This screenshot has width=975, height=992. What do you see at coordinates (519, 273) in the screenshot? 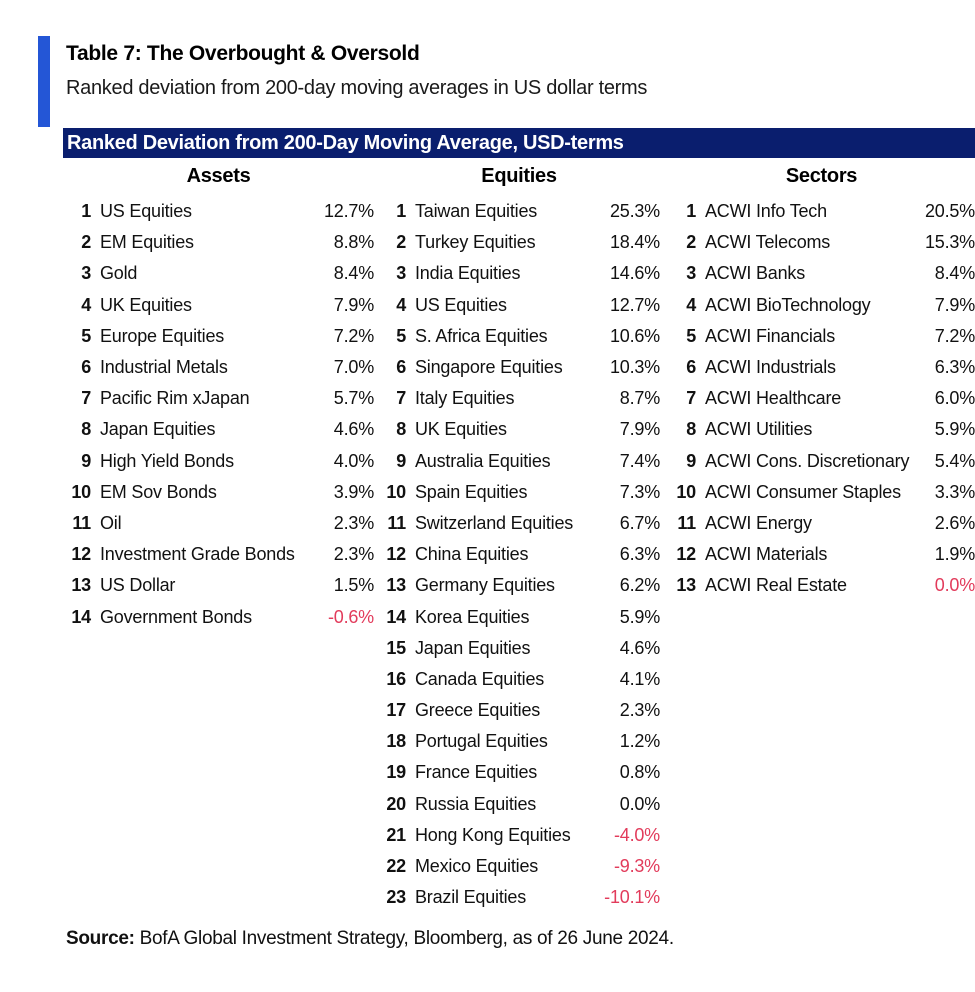
I see `table-row: 3 India Equities 14.6%` at bounding box center [519, 273].